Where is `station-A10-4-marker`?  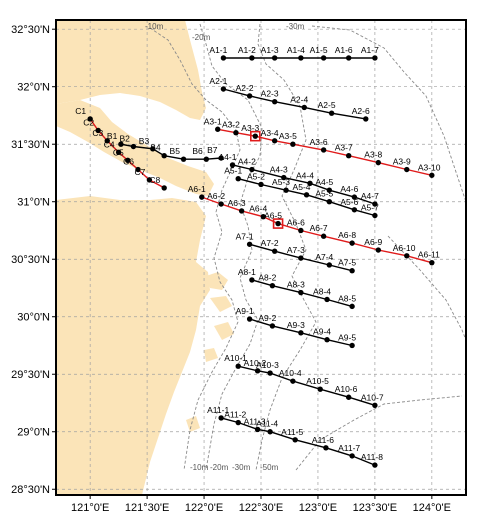 station-A10-4-marker is located at coordinates (293, 381).